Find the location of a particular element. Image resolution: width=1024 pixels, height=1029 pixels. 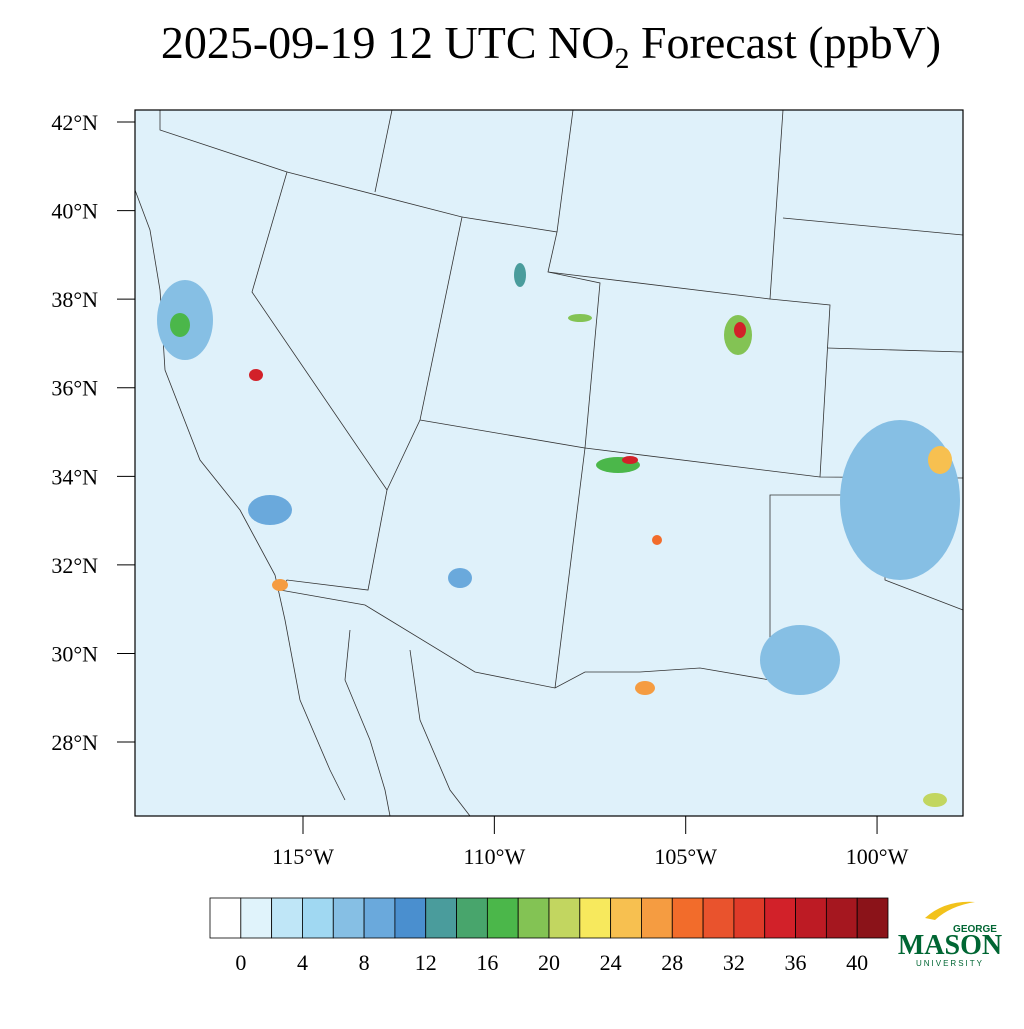

colorbar-label: 32 is located at coordinates (734, 962).